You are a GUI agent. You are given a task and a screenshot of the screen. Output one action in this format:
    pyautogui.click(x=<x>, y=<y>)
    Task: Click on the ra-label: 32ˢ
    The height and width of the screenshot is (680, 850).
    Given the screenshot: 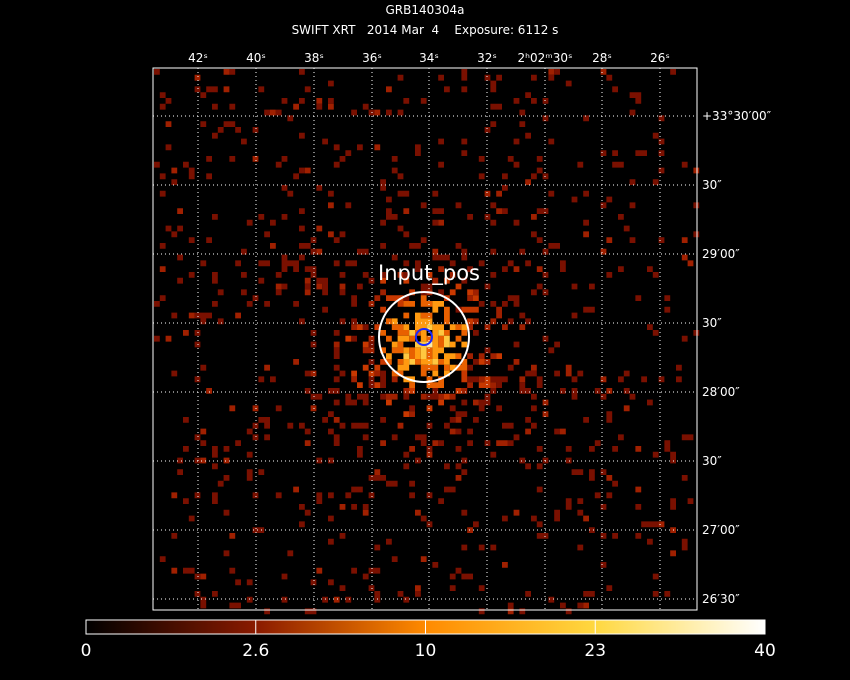 What is the action you would take?
    pyautogui.click(x=487, y=58)
    